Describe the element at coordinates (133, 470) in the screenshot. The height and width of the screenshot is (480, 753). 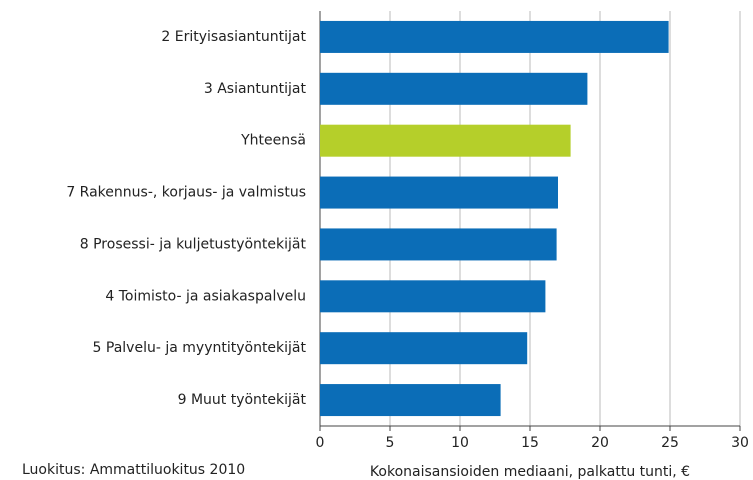
I see `note: Luokitus: Ammattiluokitus 2010` at that location.